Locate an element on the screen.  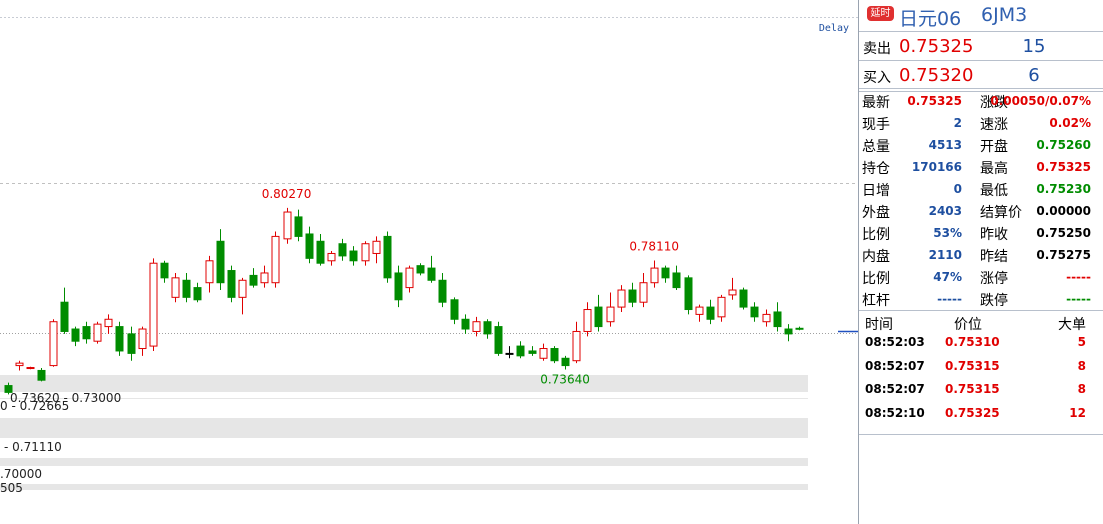
instrument-name: 日元06 is located at coordinates (930, 19).